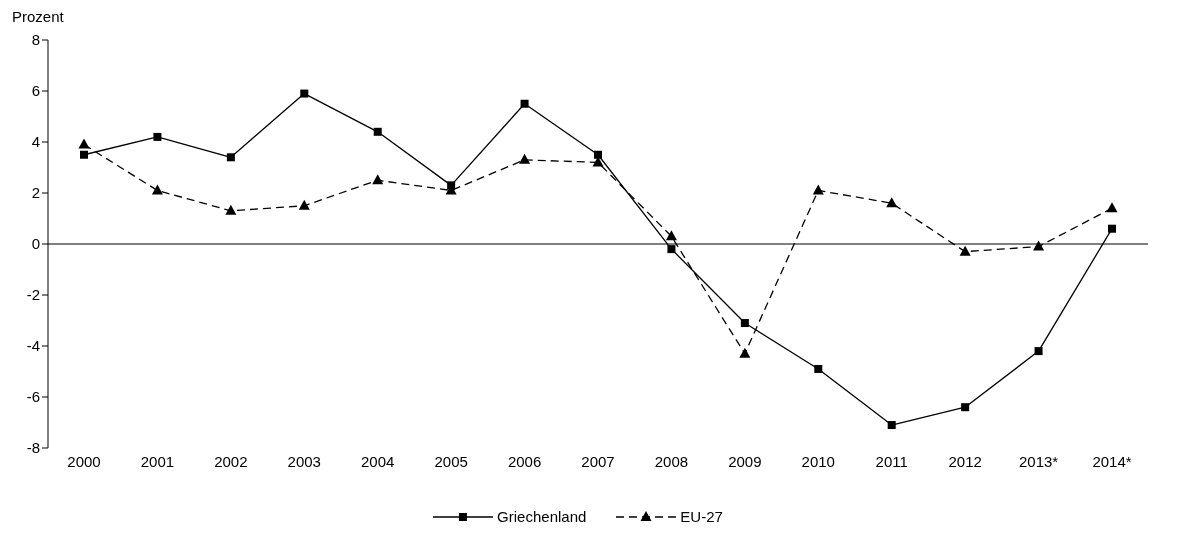 The width and height of the screenshot is (1183, 545). What do you see at coordinates (157, 461) in the screenshot?
I see `x-tick-label: 2001` at bounding box center [157, 461].